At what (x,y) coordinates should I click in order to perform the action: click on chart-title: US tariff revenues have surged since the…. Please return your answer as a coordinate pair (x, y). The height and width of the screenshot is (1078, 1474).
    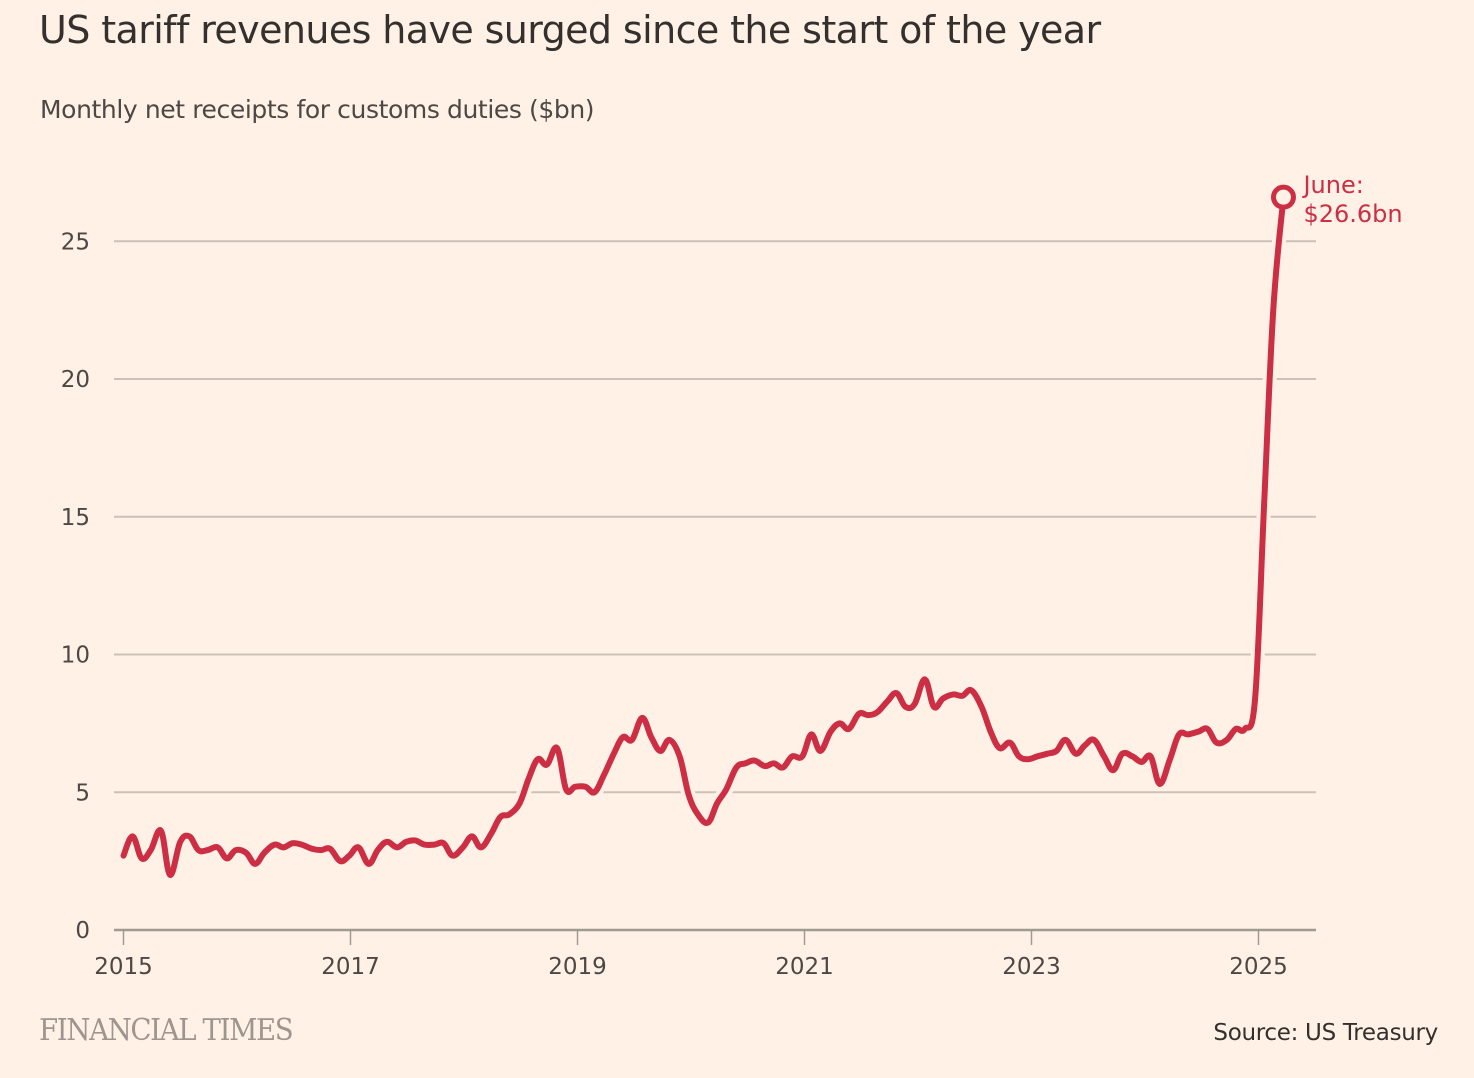
    Looking at the image, I should click on (570, 30).